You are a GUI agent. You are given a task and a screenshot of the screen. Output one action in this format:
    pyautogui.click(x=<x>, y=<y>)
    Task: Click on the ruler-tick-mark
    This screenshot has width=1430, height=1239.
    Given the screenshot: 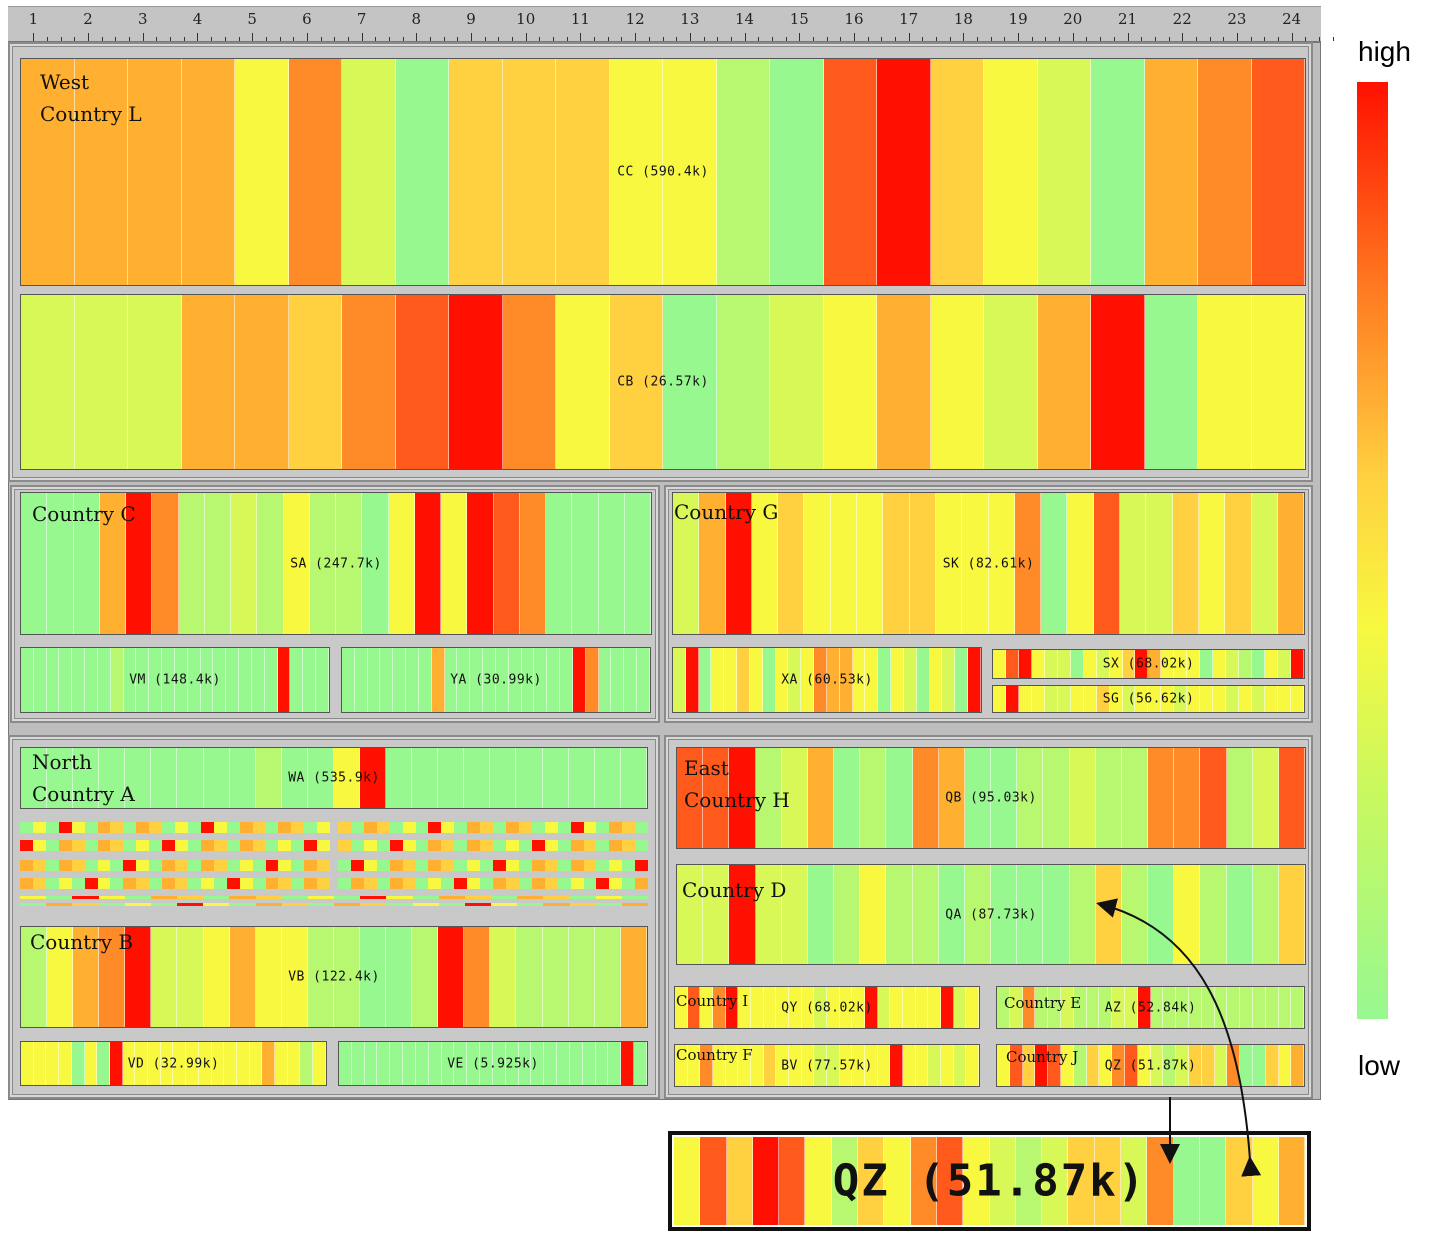 What is the action you would take?
    pyautogui.click(x=581, y=37)
    